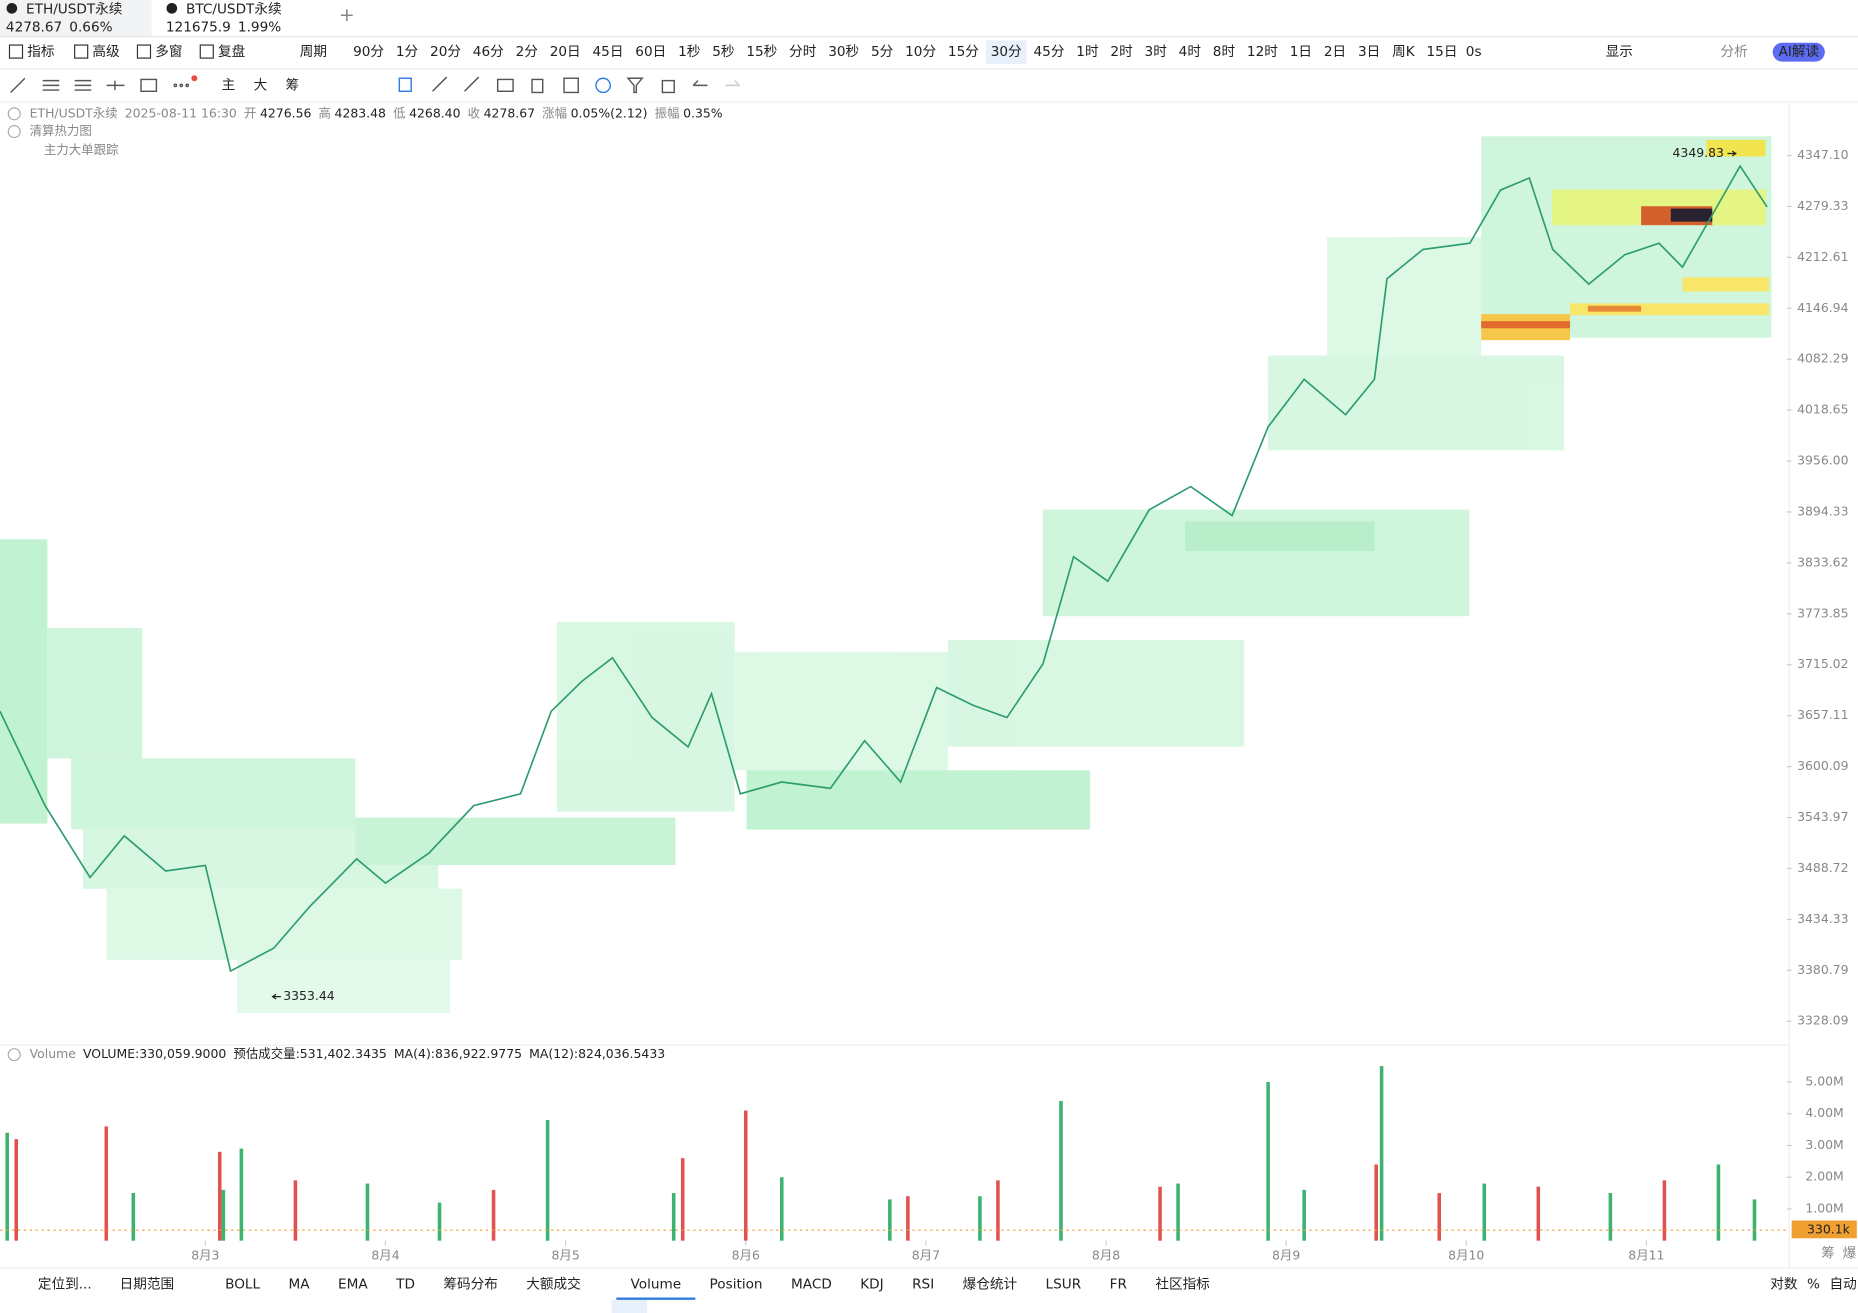 This screenshot has height=1313, width=1858. I want to click on info-symbol: ETH/USDT永续, so click(74, 112).